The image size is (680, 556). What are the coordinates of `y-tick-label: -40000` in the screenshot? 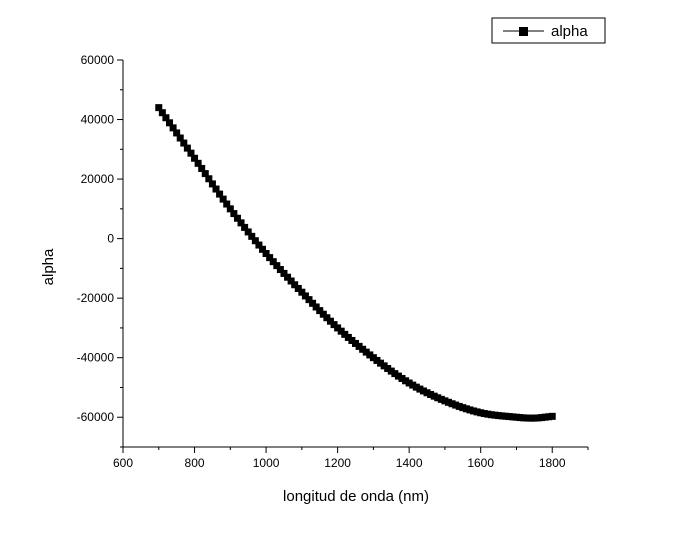 It's located at (96, 358).